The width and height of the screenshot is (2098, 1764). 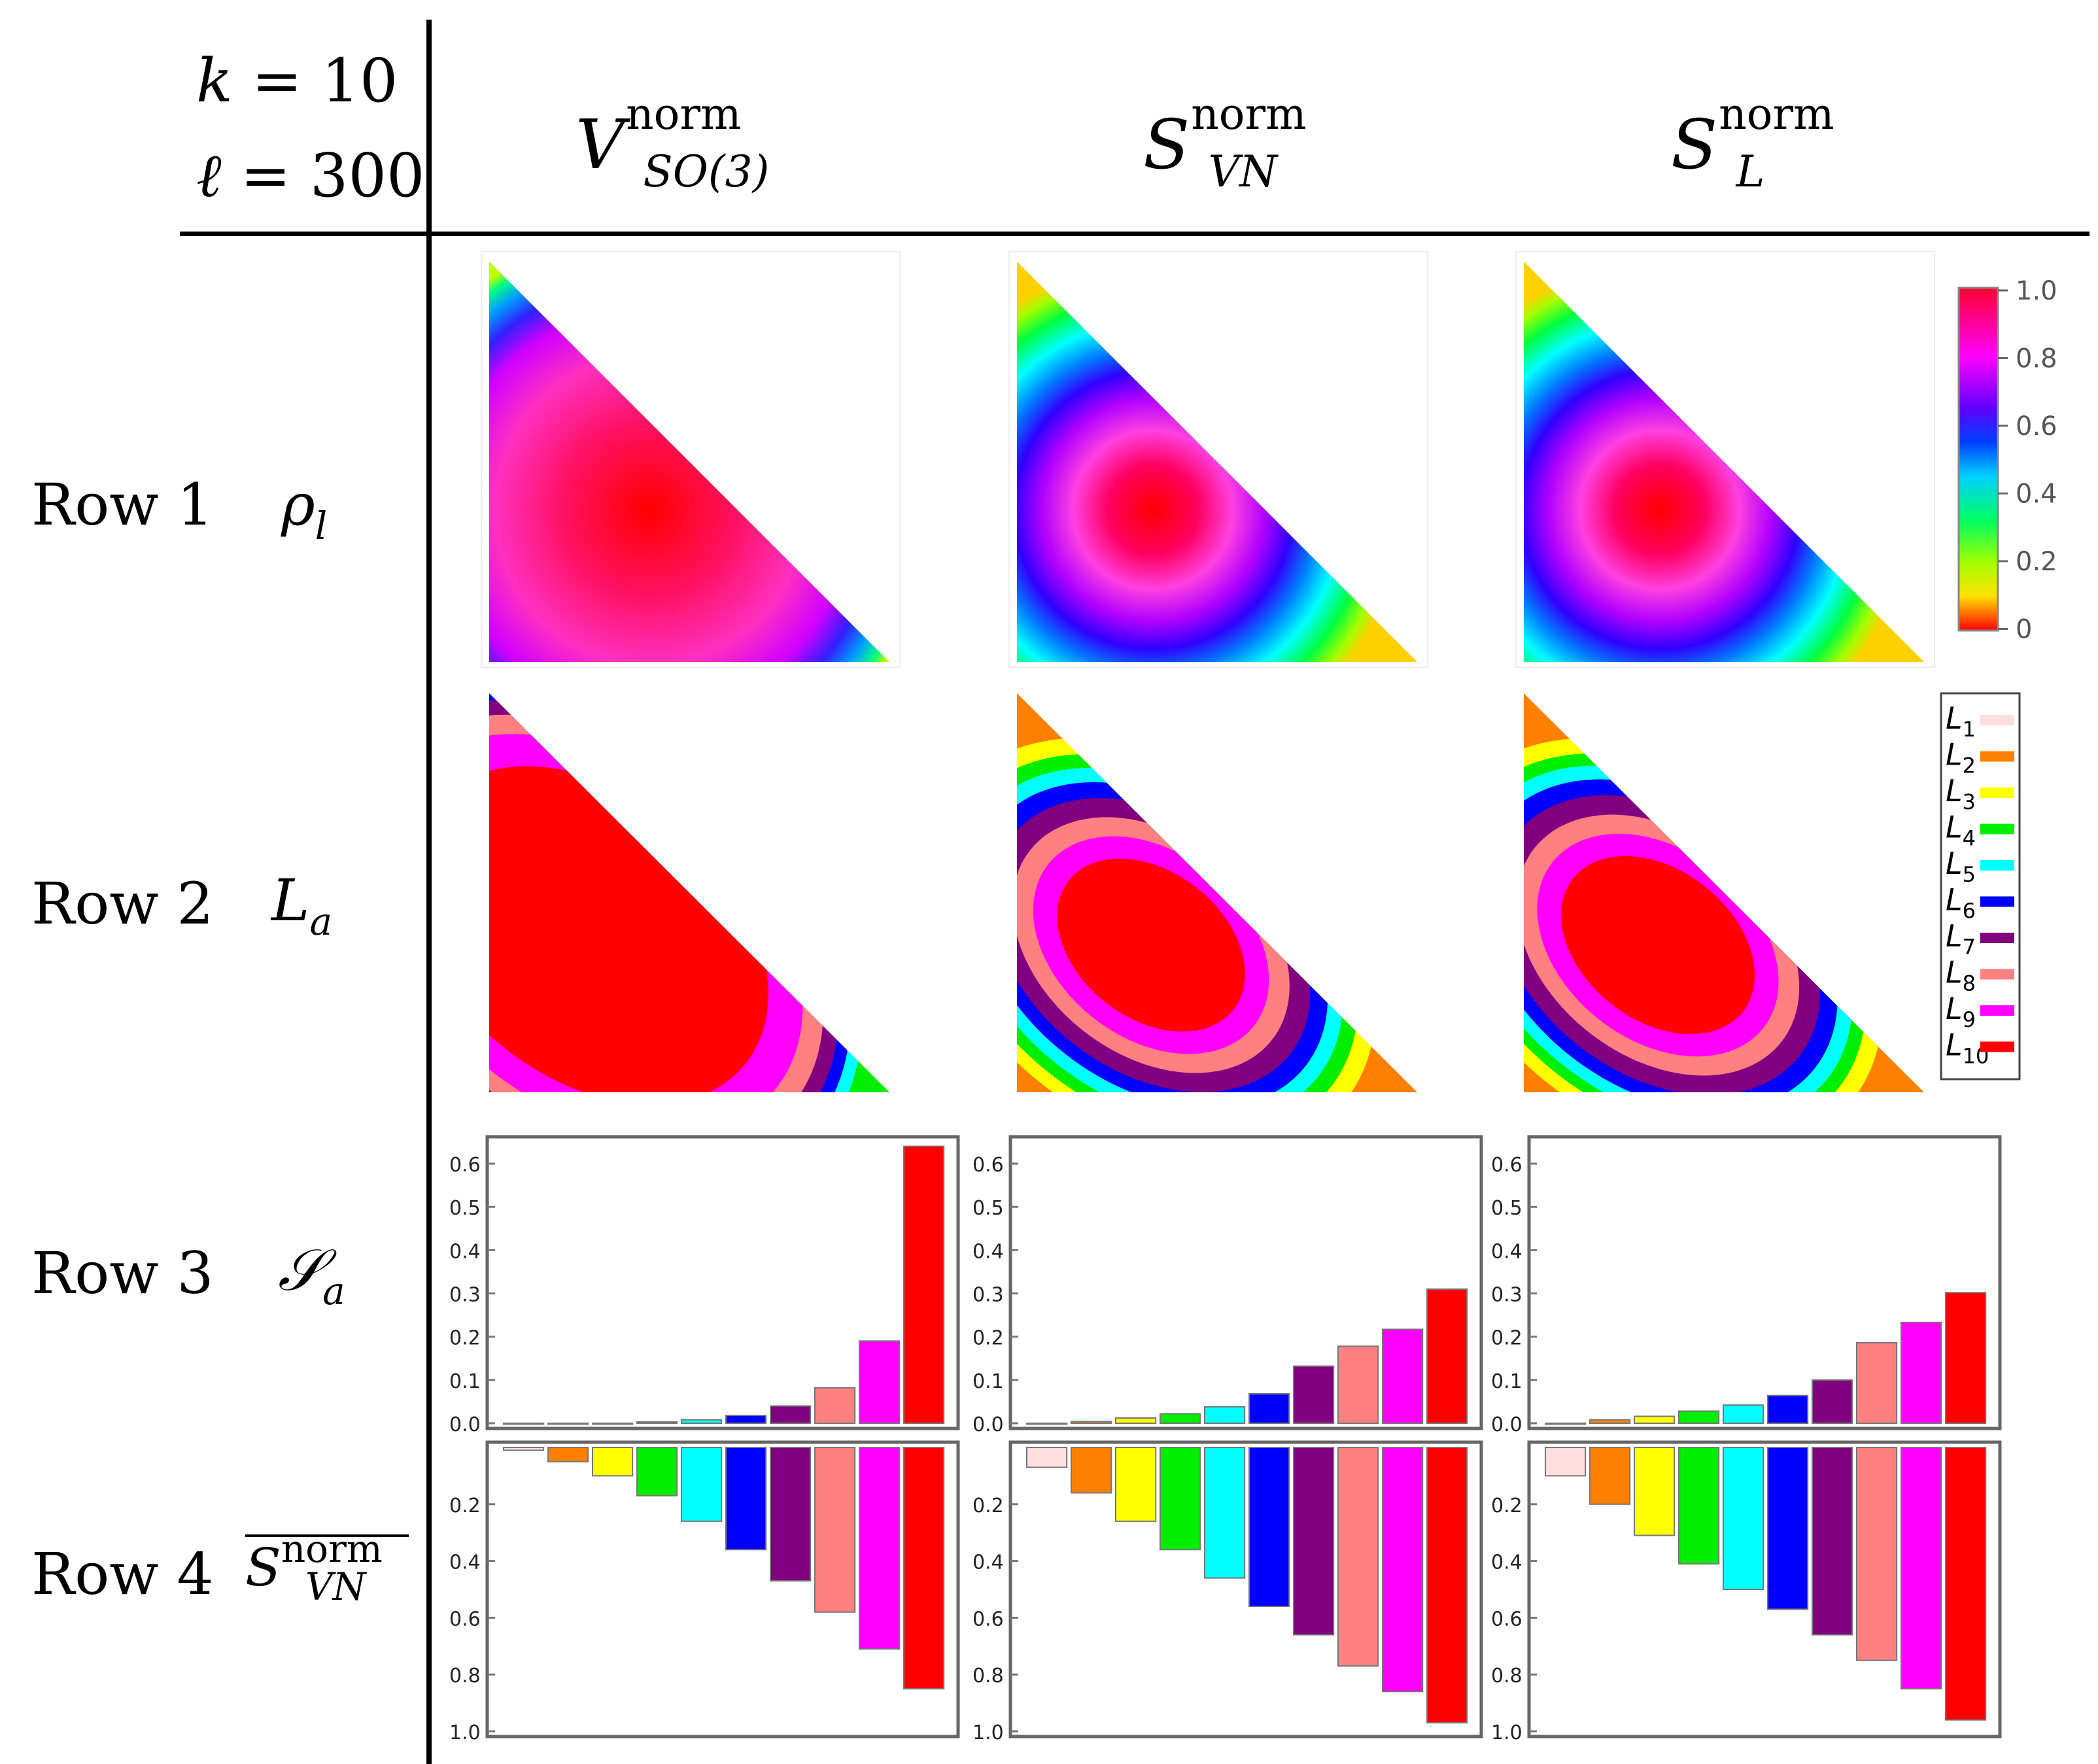 What do you see at coordinates (429, 892) in the screenshot?
I see `header-vertical-rule` at bounding box center [429, 892].